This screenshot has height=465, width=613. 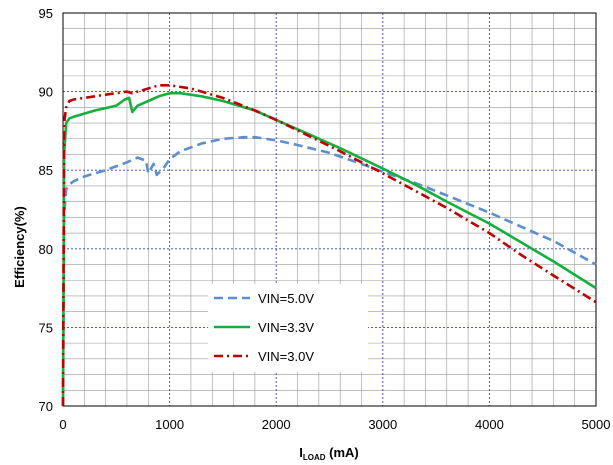 What do you see at coordinates (596, 424) in the screenshot?
I see `x-tick-label: 5000` at bounding box center [596, 424].